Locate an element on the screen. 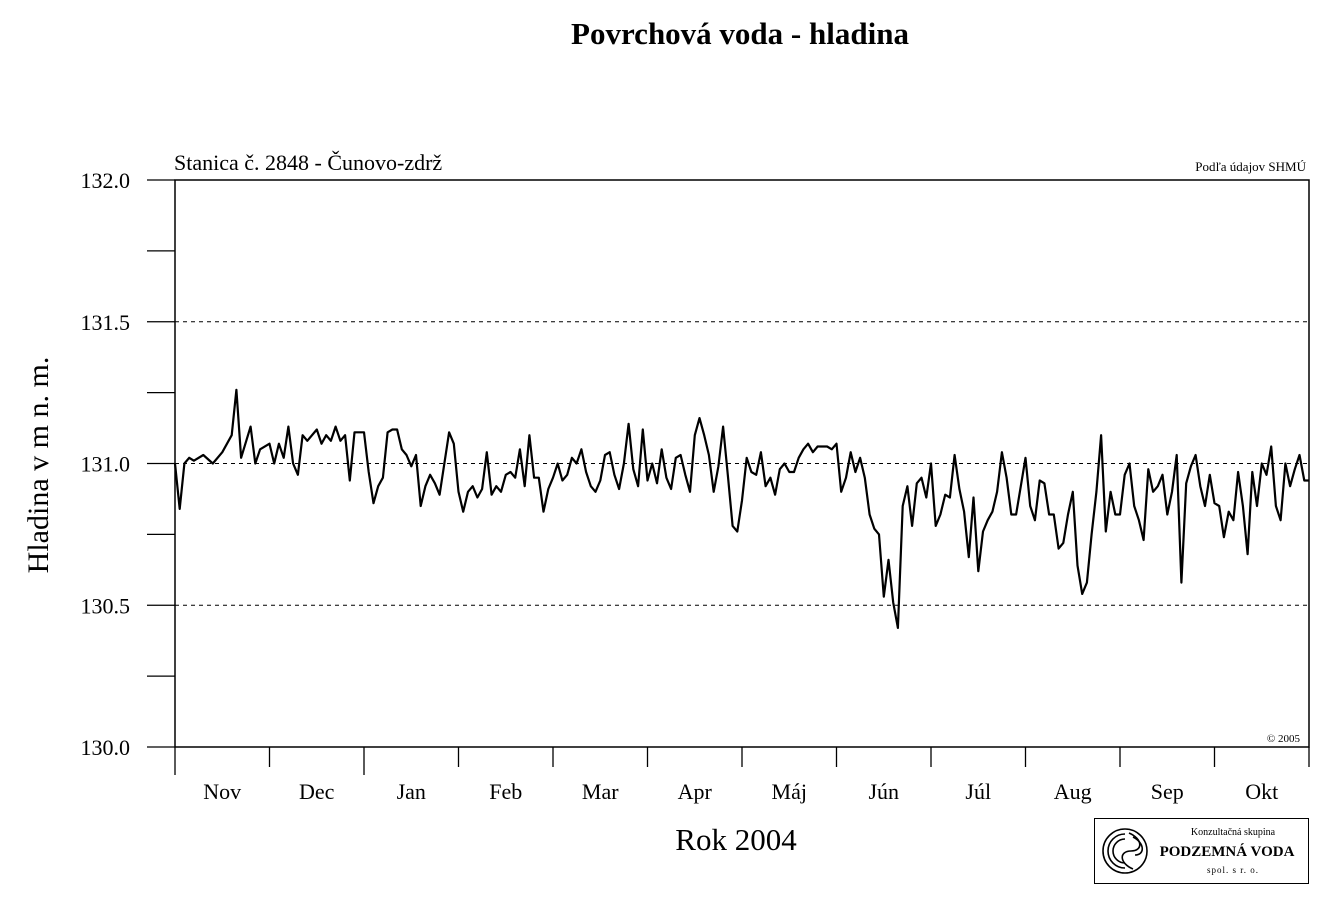 Image resolution: width=1333 pixels, height=912 pixels. x-axis-label: Rok 2004 is located at coordinates (736, 839).